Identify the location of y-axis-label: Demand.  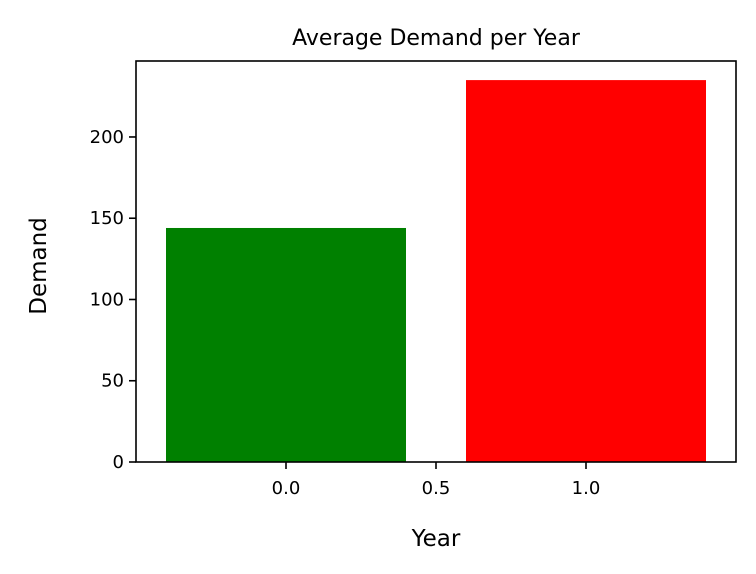
(39, 266).